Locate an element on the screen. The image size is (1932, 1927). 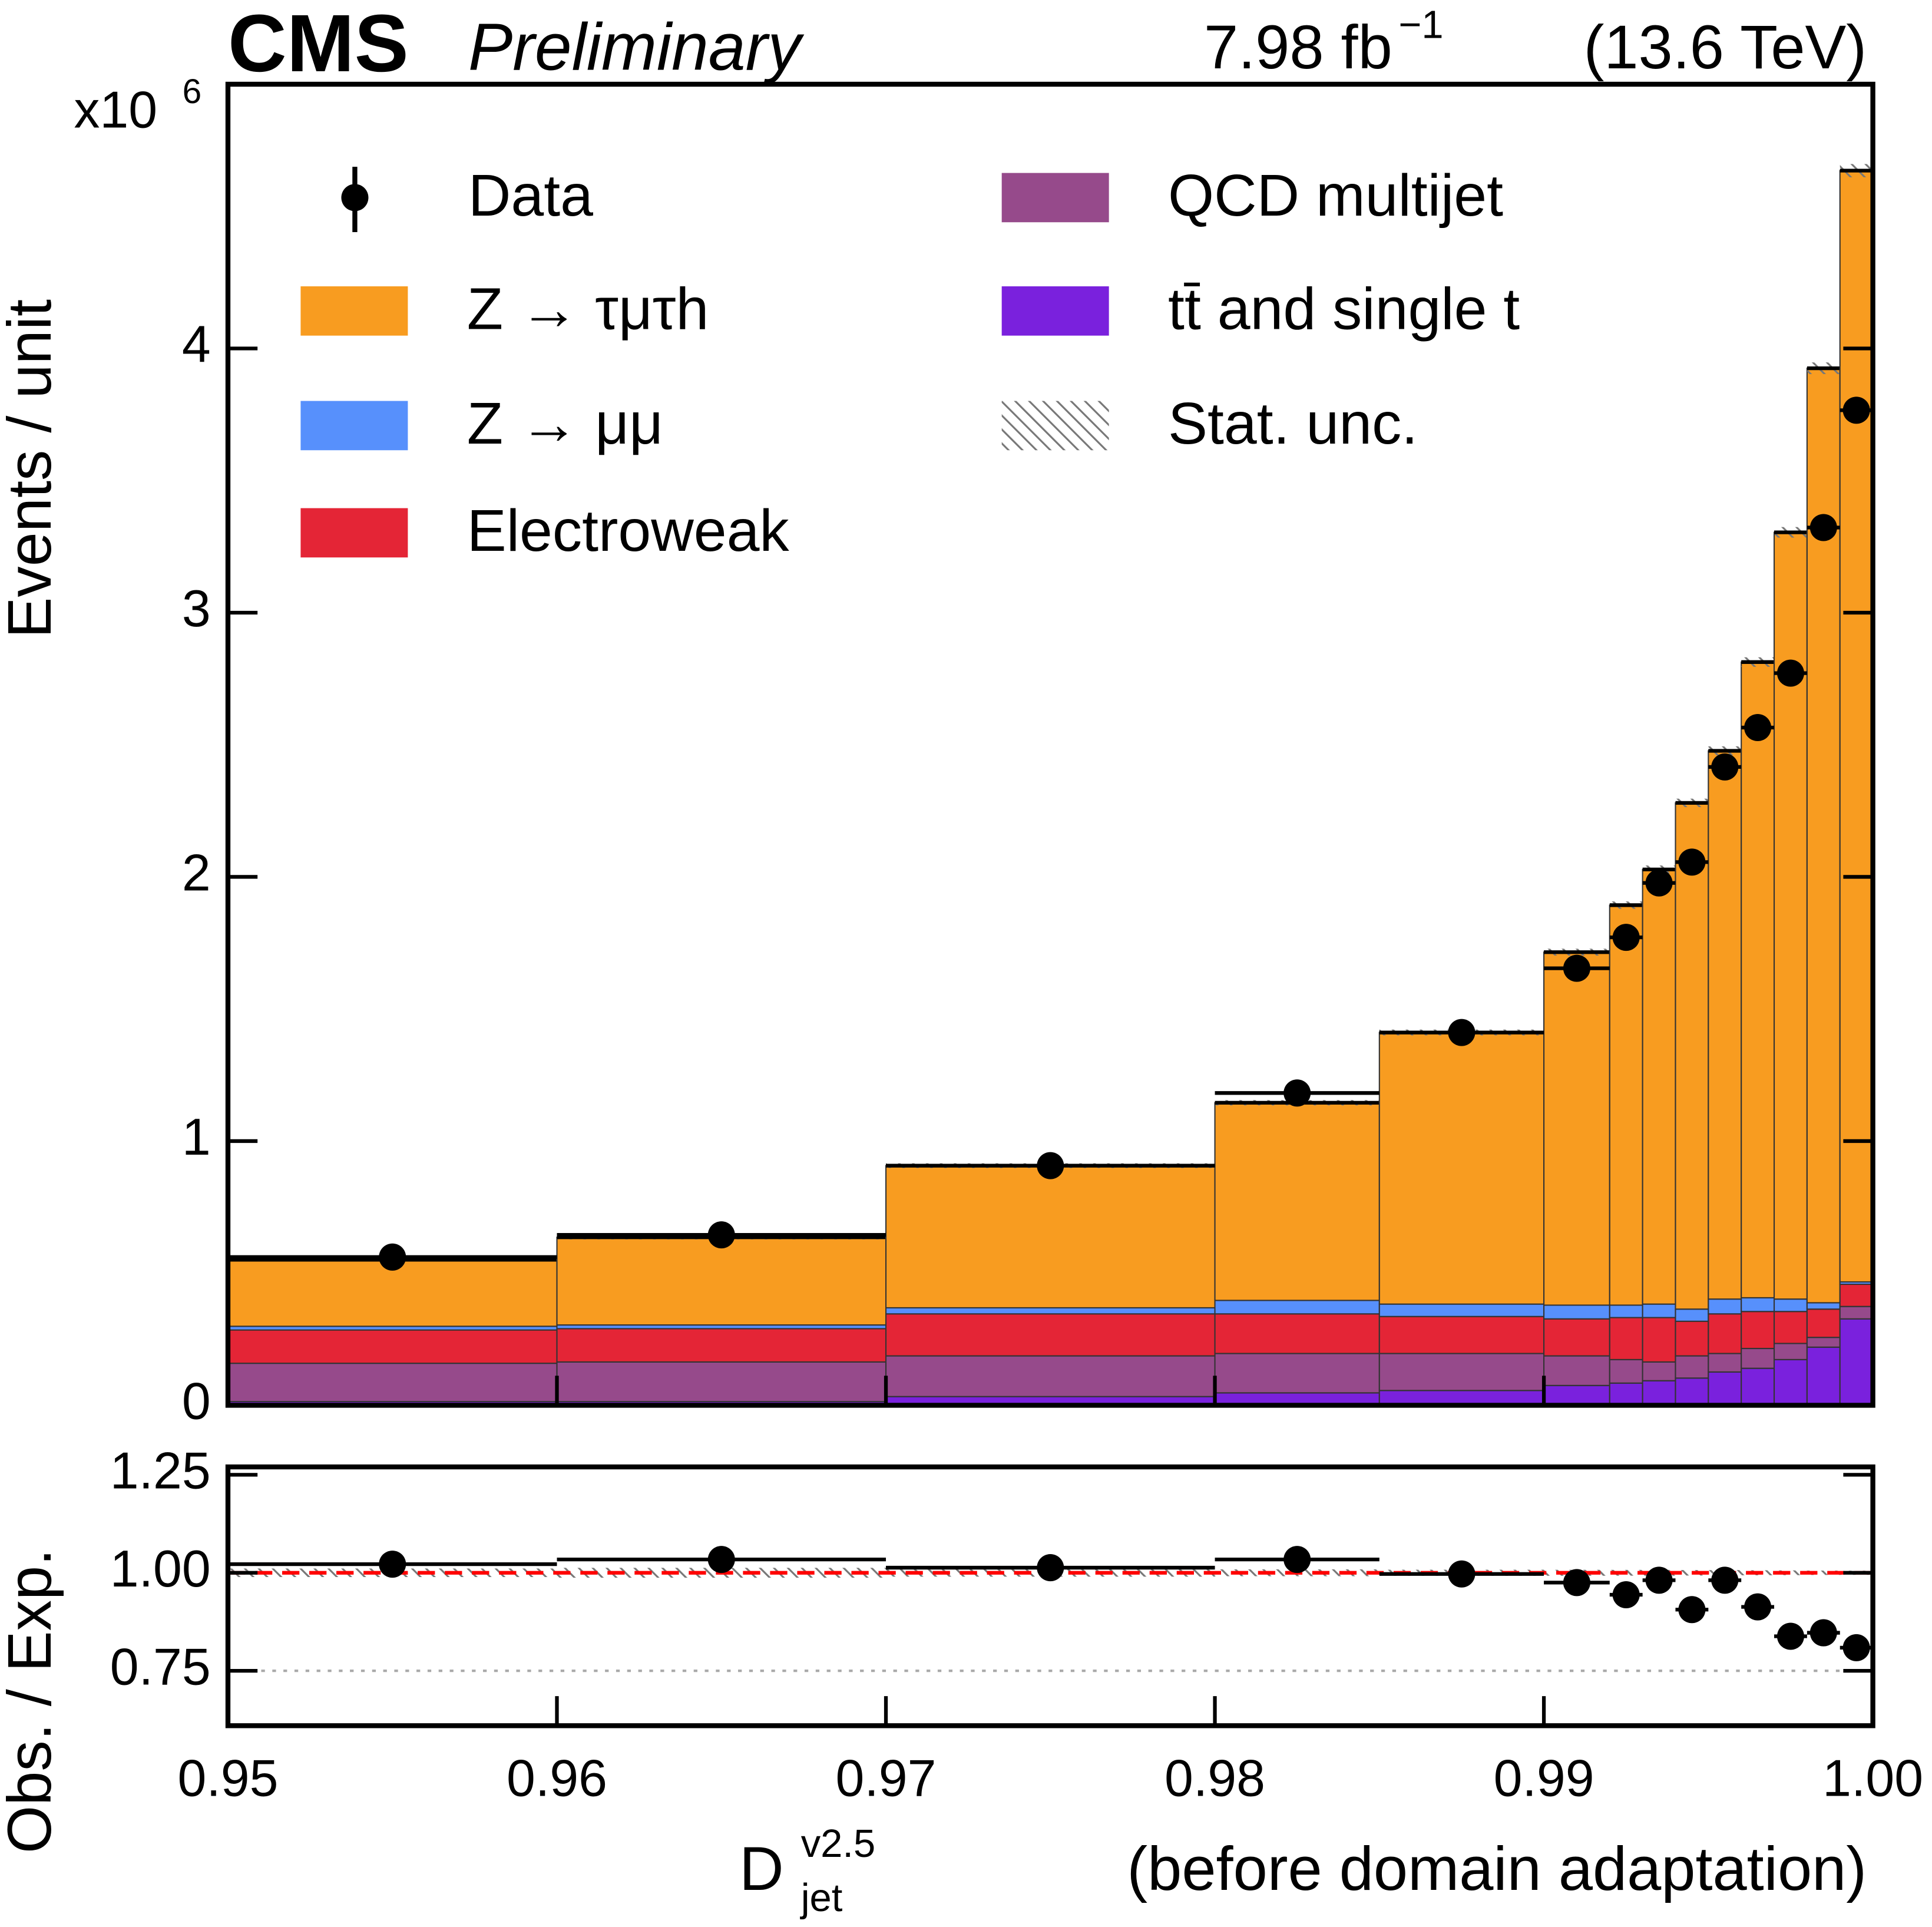
ratio-y-tick-label: 0.75 is located at coordinates (160, 1666).